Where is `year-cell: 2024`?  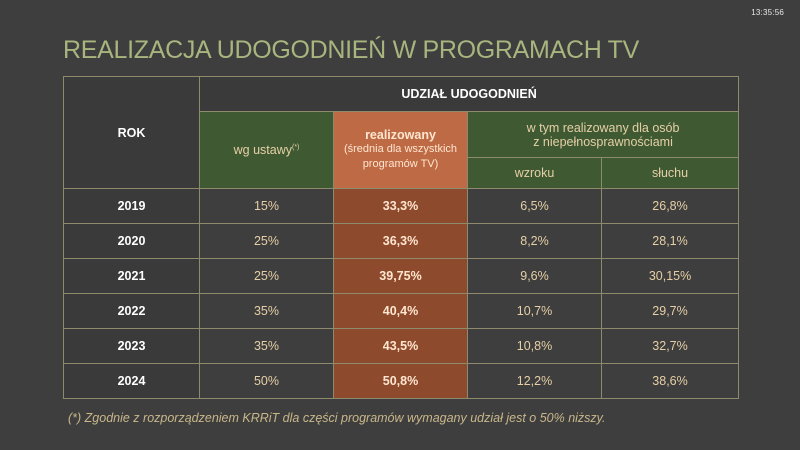
year-cell: 2024 is located at coordinates (131, 381).